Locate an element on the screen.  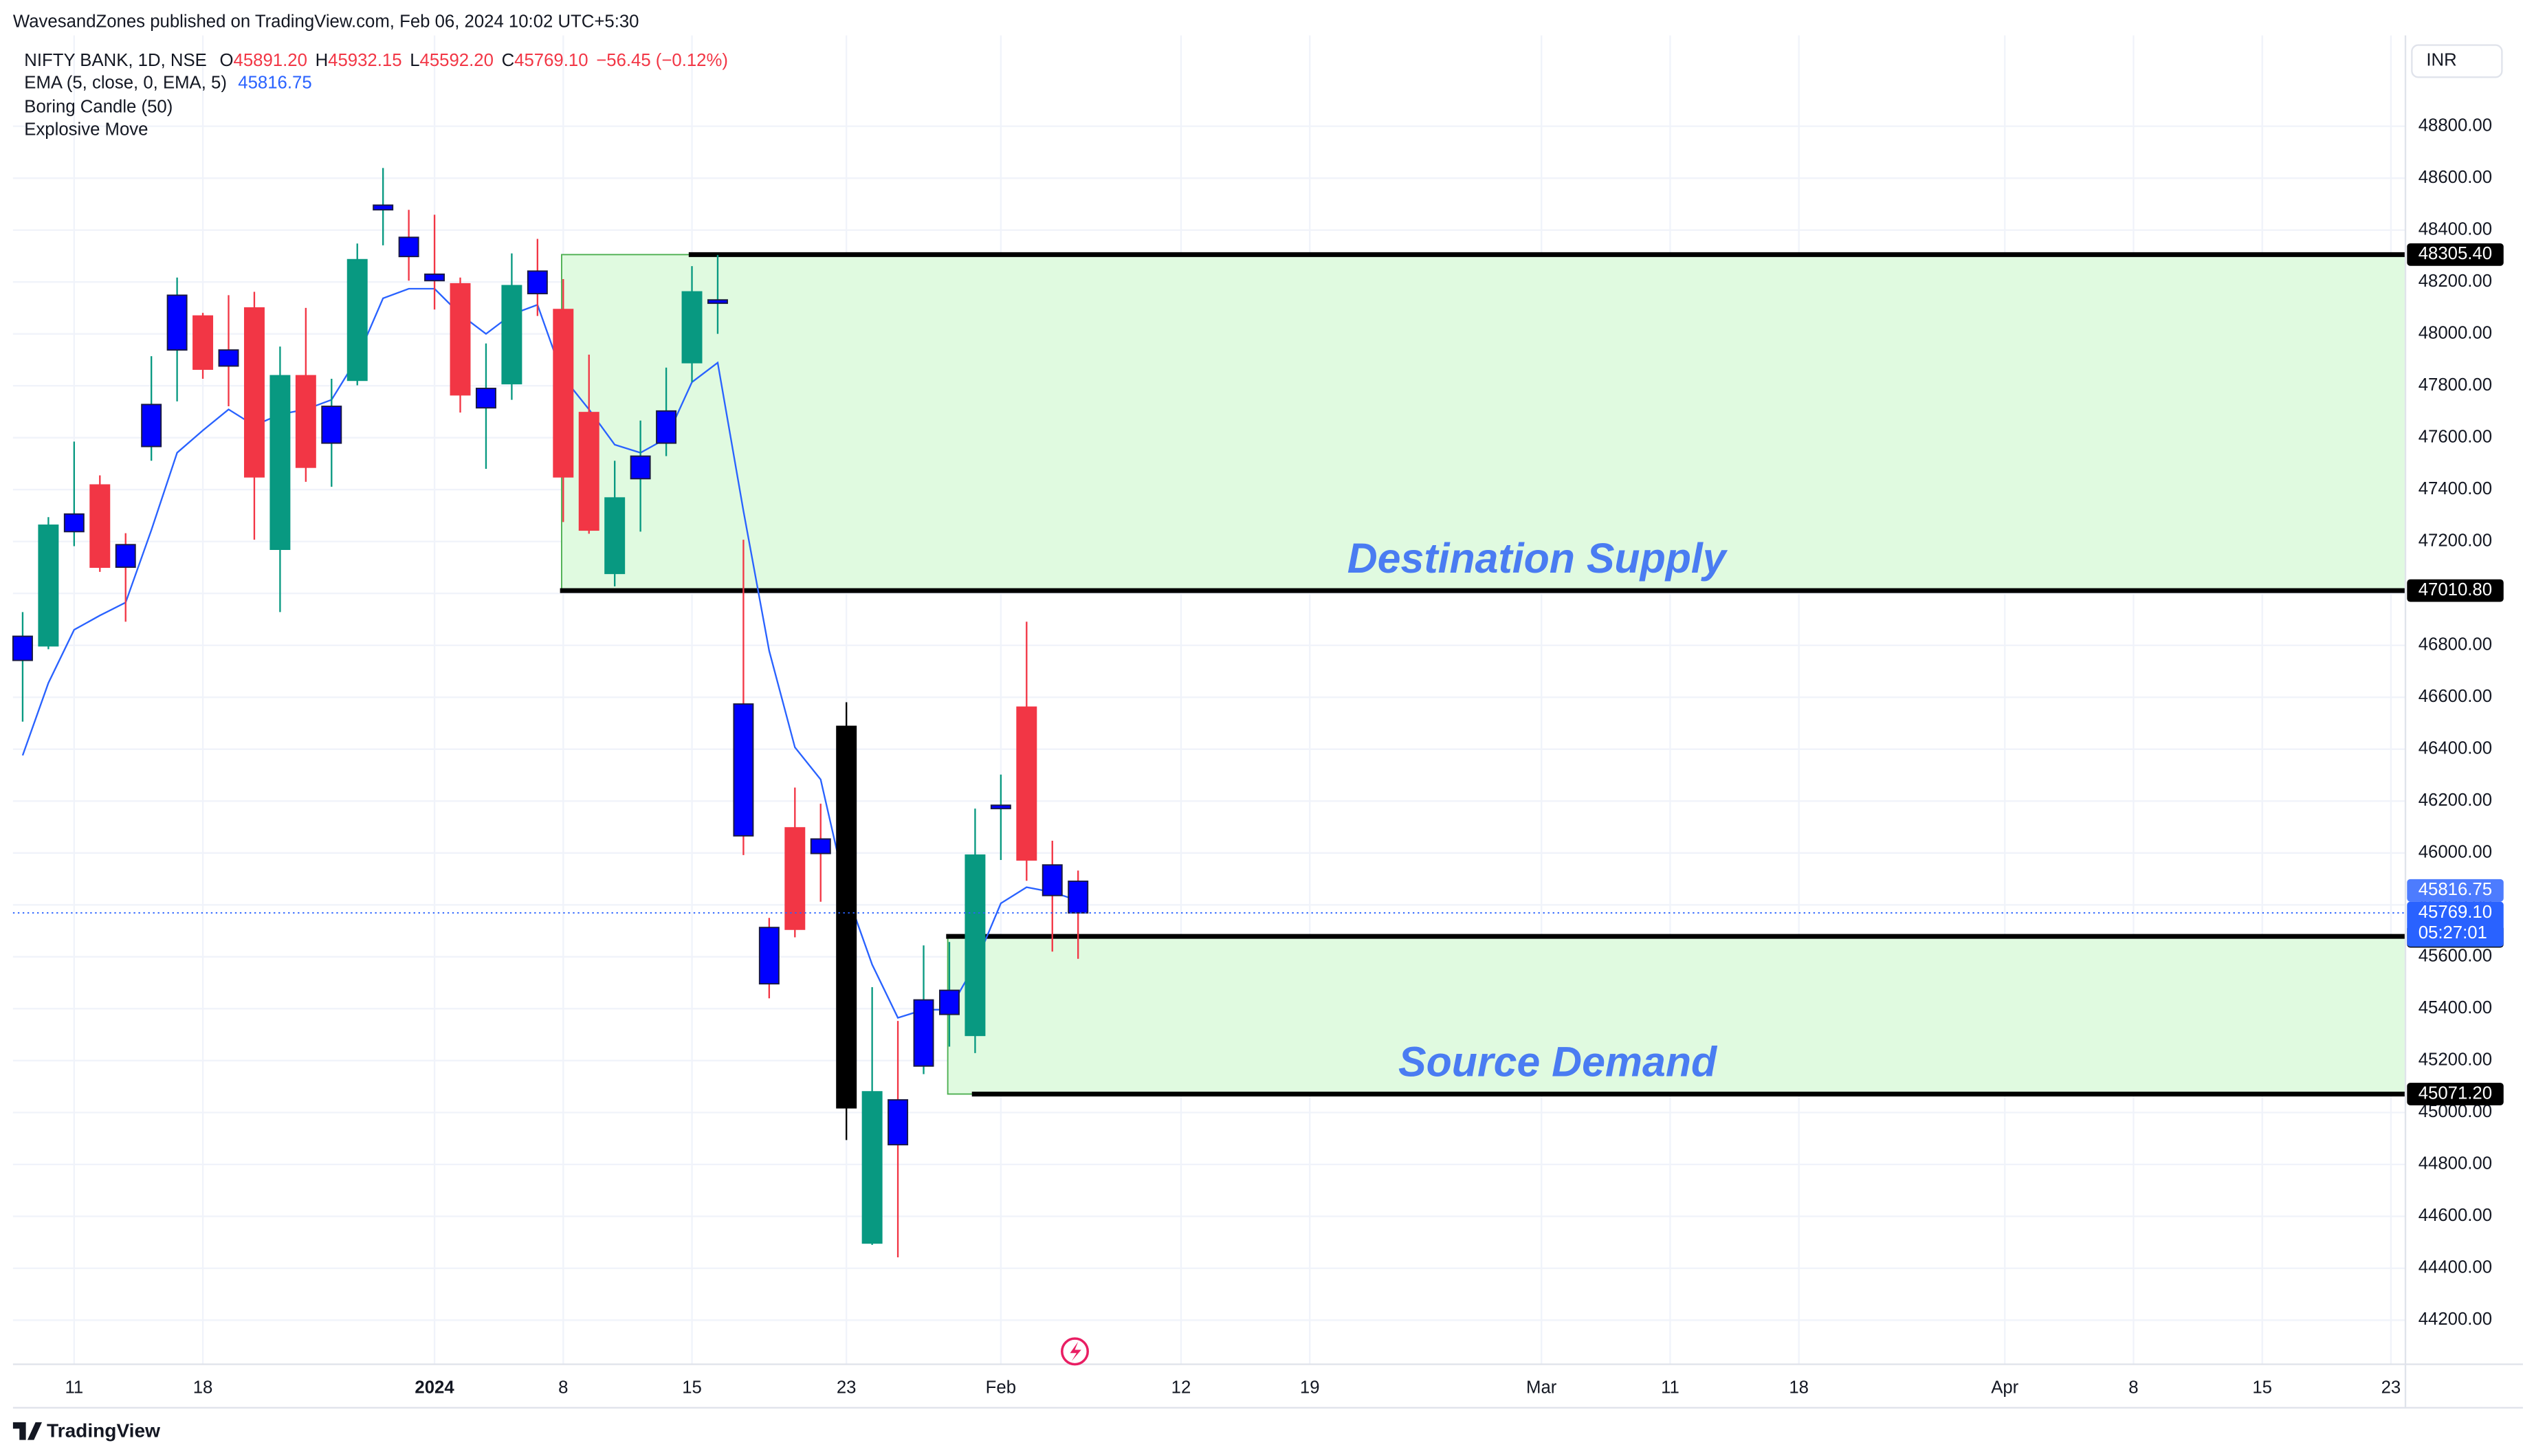
y-tick-label: 48400.00 is located at coordinates (2455, 229).